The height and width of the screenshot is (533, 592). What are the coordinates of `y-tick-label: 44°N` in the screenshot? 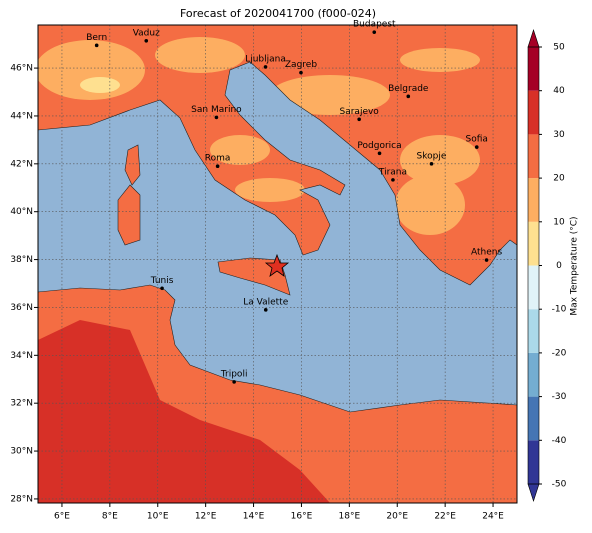 It's located at (21, 116).